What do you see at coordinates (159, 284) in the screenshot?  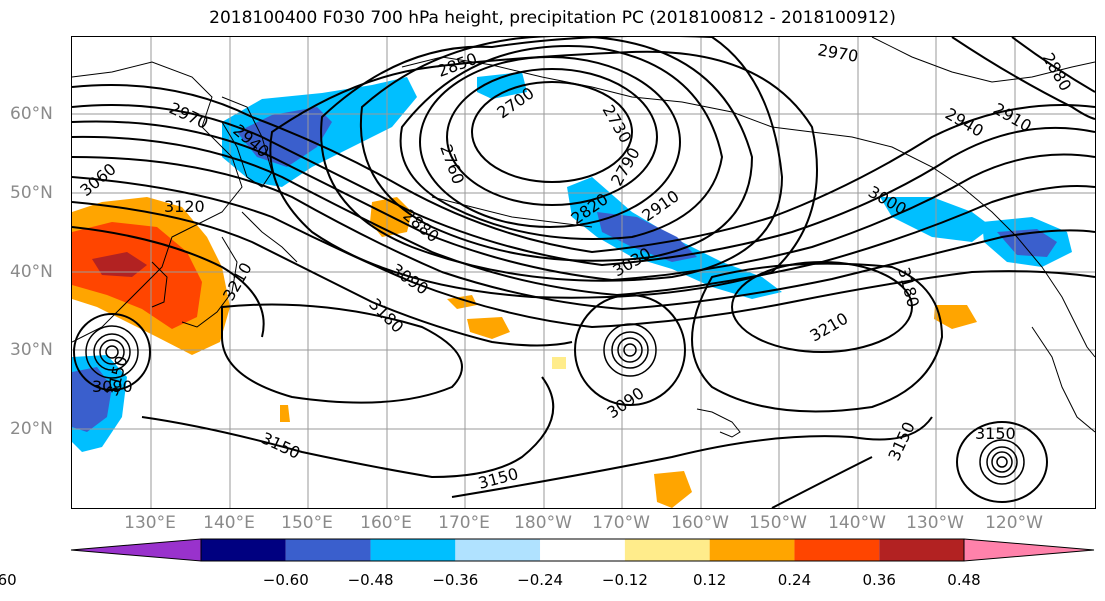 I see `coast-korea` at bounding box center [159, 284].